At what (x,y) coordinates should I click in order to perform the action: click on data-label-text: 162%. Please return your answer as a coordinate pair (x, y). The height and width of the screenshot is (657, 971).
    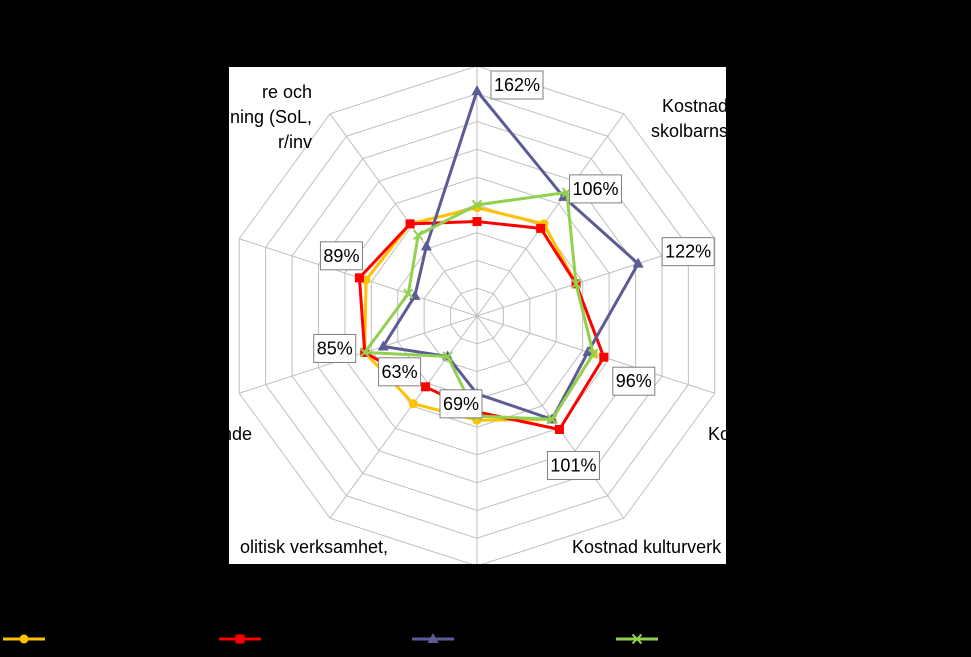
    Looking at the image, I should click on (517, 85).